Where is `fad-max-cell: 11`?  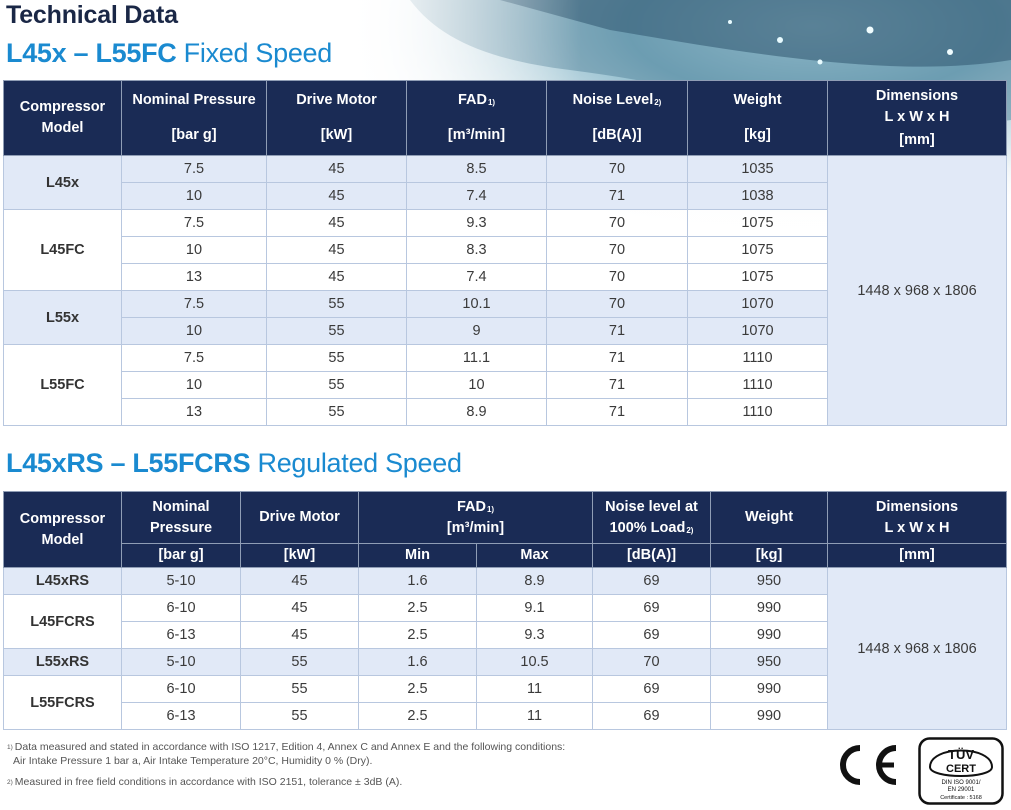 fad-max-cell: 11 is located at coordinates (534, 716).